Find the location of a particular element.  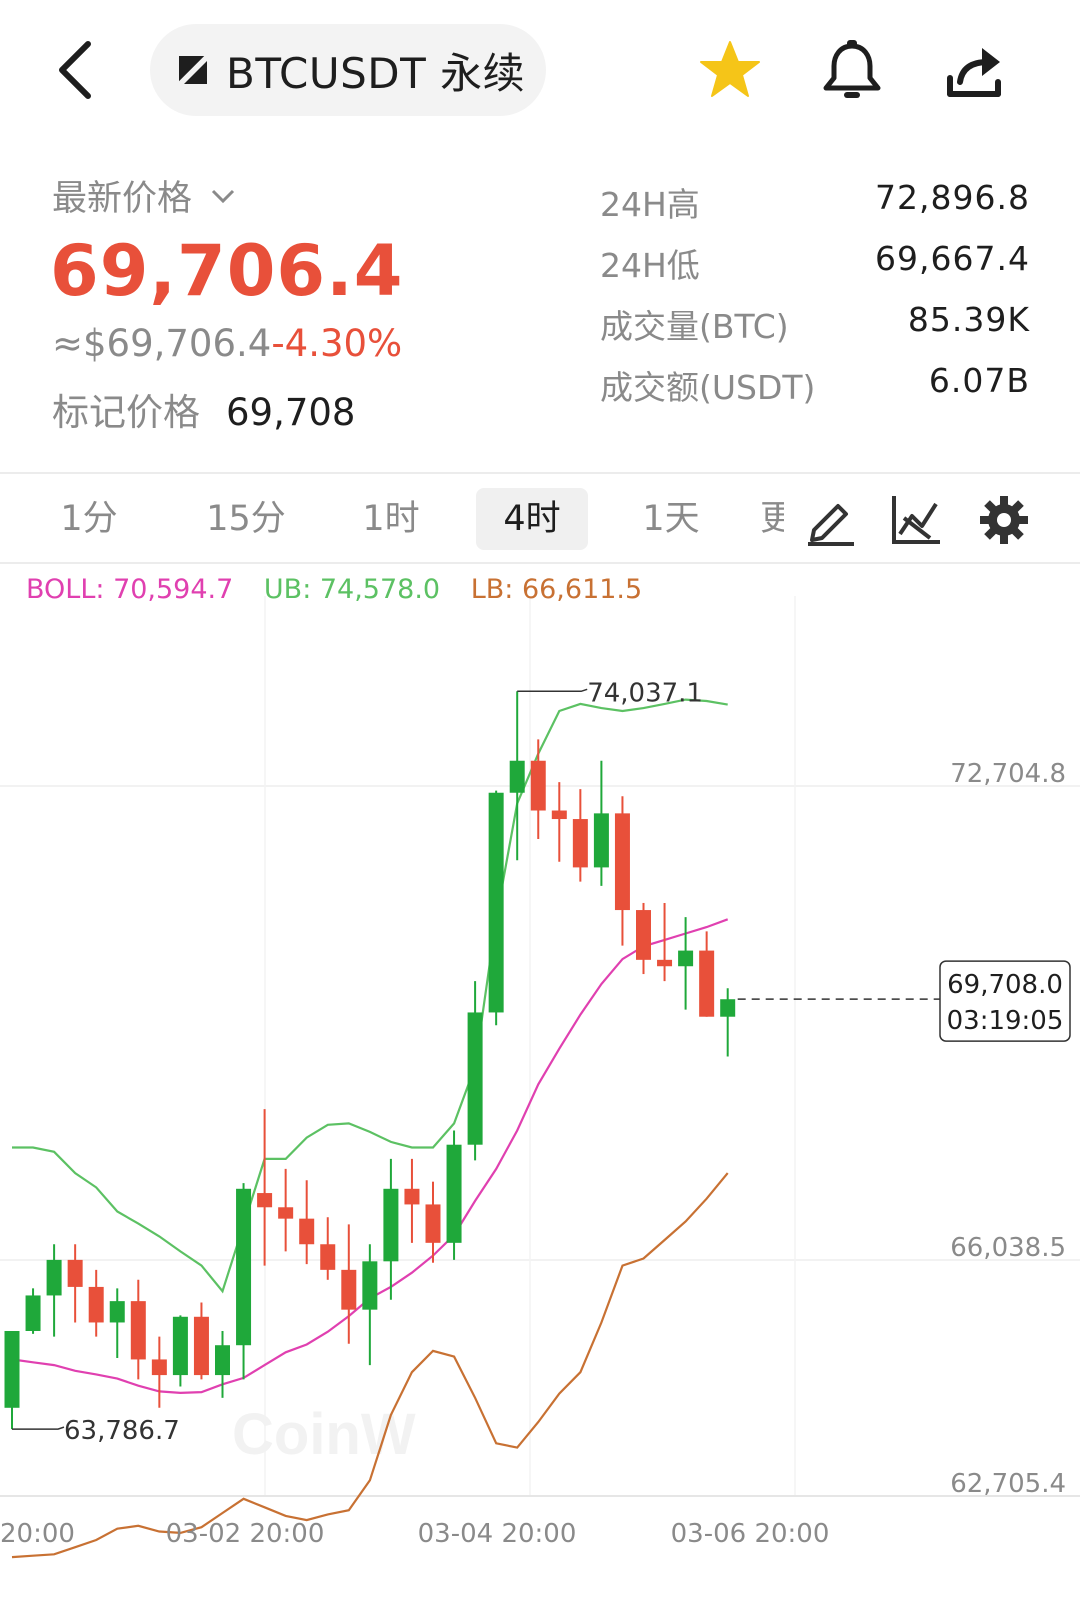

stat-volume-btc: 成交量(BTC) 85.39K is located at coordinates (815, 324).